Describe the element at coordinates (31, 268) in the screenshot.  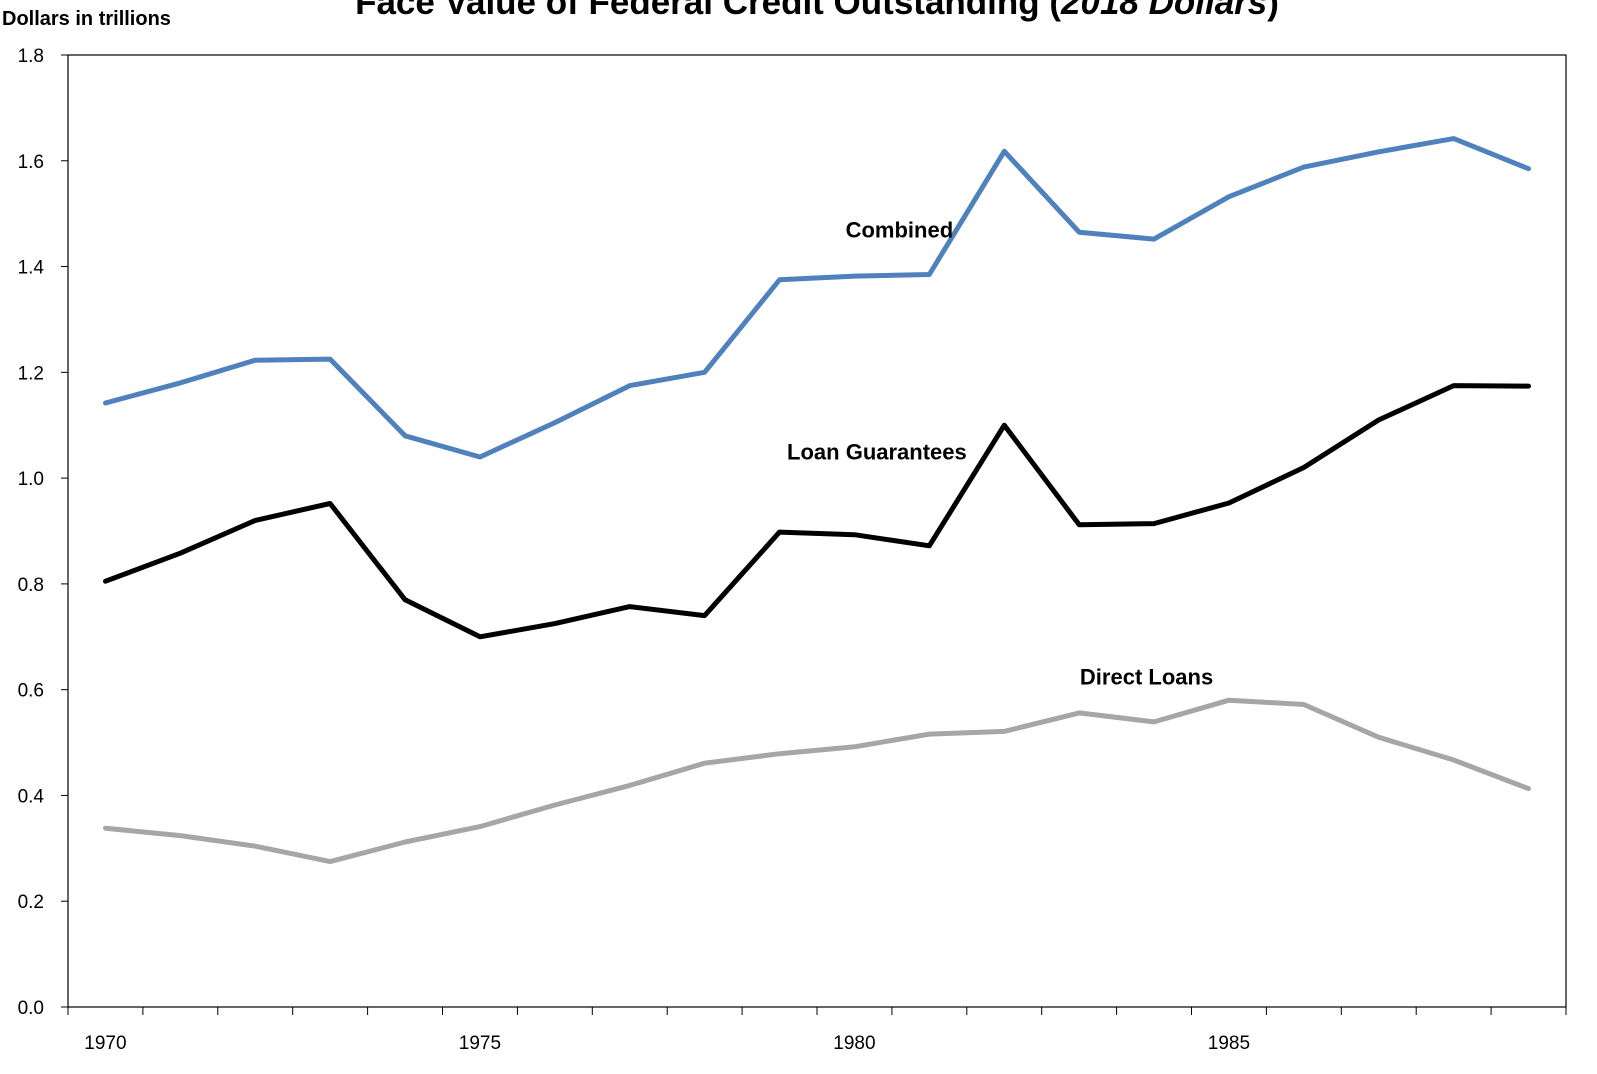
I see `y-tick-label: 1.4` at that location.